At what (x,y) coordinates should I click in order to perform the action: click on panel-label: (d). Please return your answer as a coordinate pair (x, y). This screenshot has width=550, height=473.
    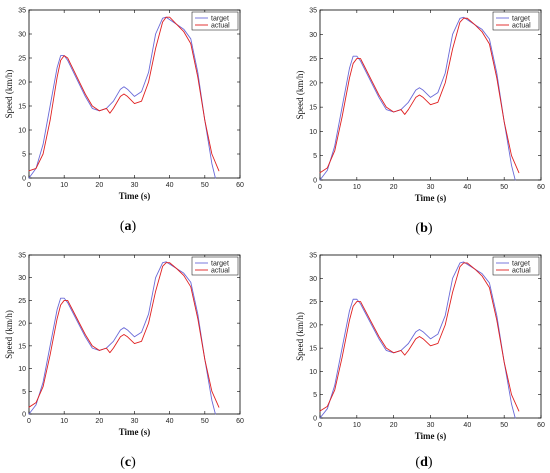
    Looking at the image, I should click on (423, 462).